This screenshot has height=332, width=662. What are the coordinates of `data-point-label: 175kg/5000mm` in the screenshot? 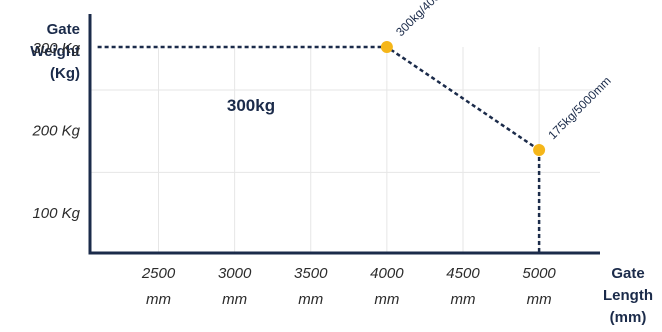 It's located at (579, 108).